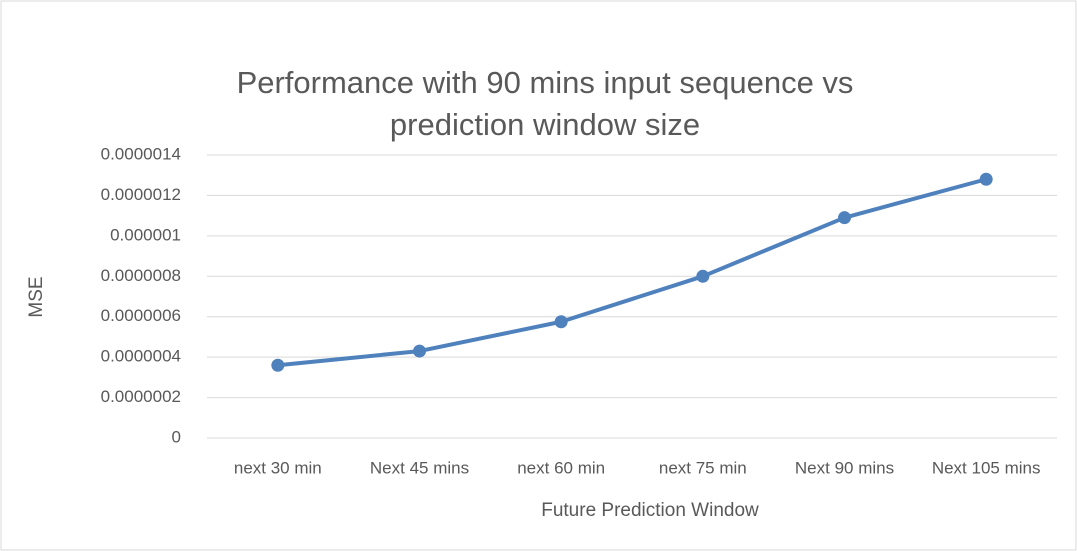 Image resolution: width=1077 pixels, height=551 pixels. Describe the element at coordinates (561, 467) in the screenshot. I see `x-tick-label: next 60 min` at that location.